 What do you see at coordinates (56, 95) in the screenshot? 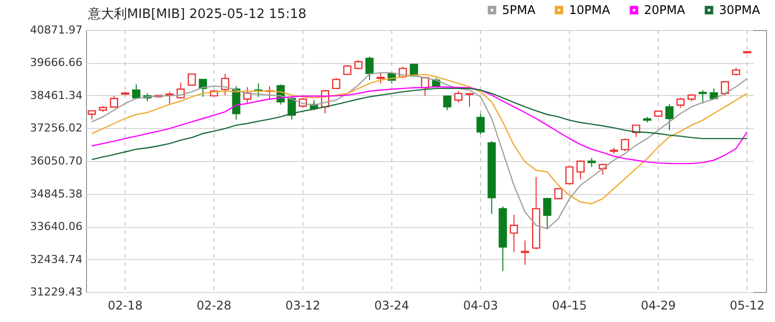
I see `y-tick-label: 38461.34` at bounding box center [56, 95].